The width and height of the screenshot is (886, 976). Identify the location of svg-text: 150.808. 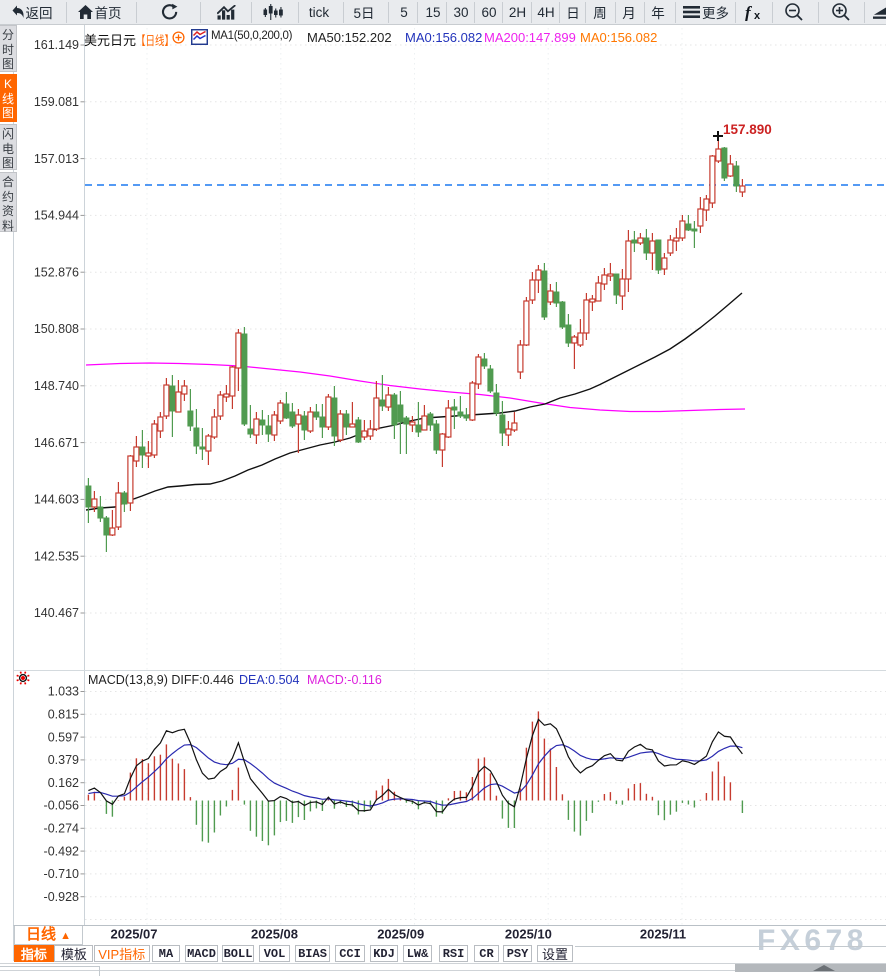
(56, 329).